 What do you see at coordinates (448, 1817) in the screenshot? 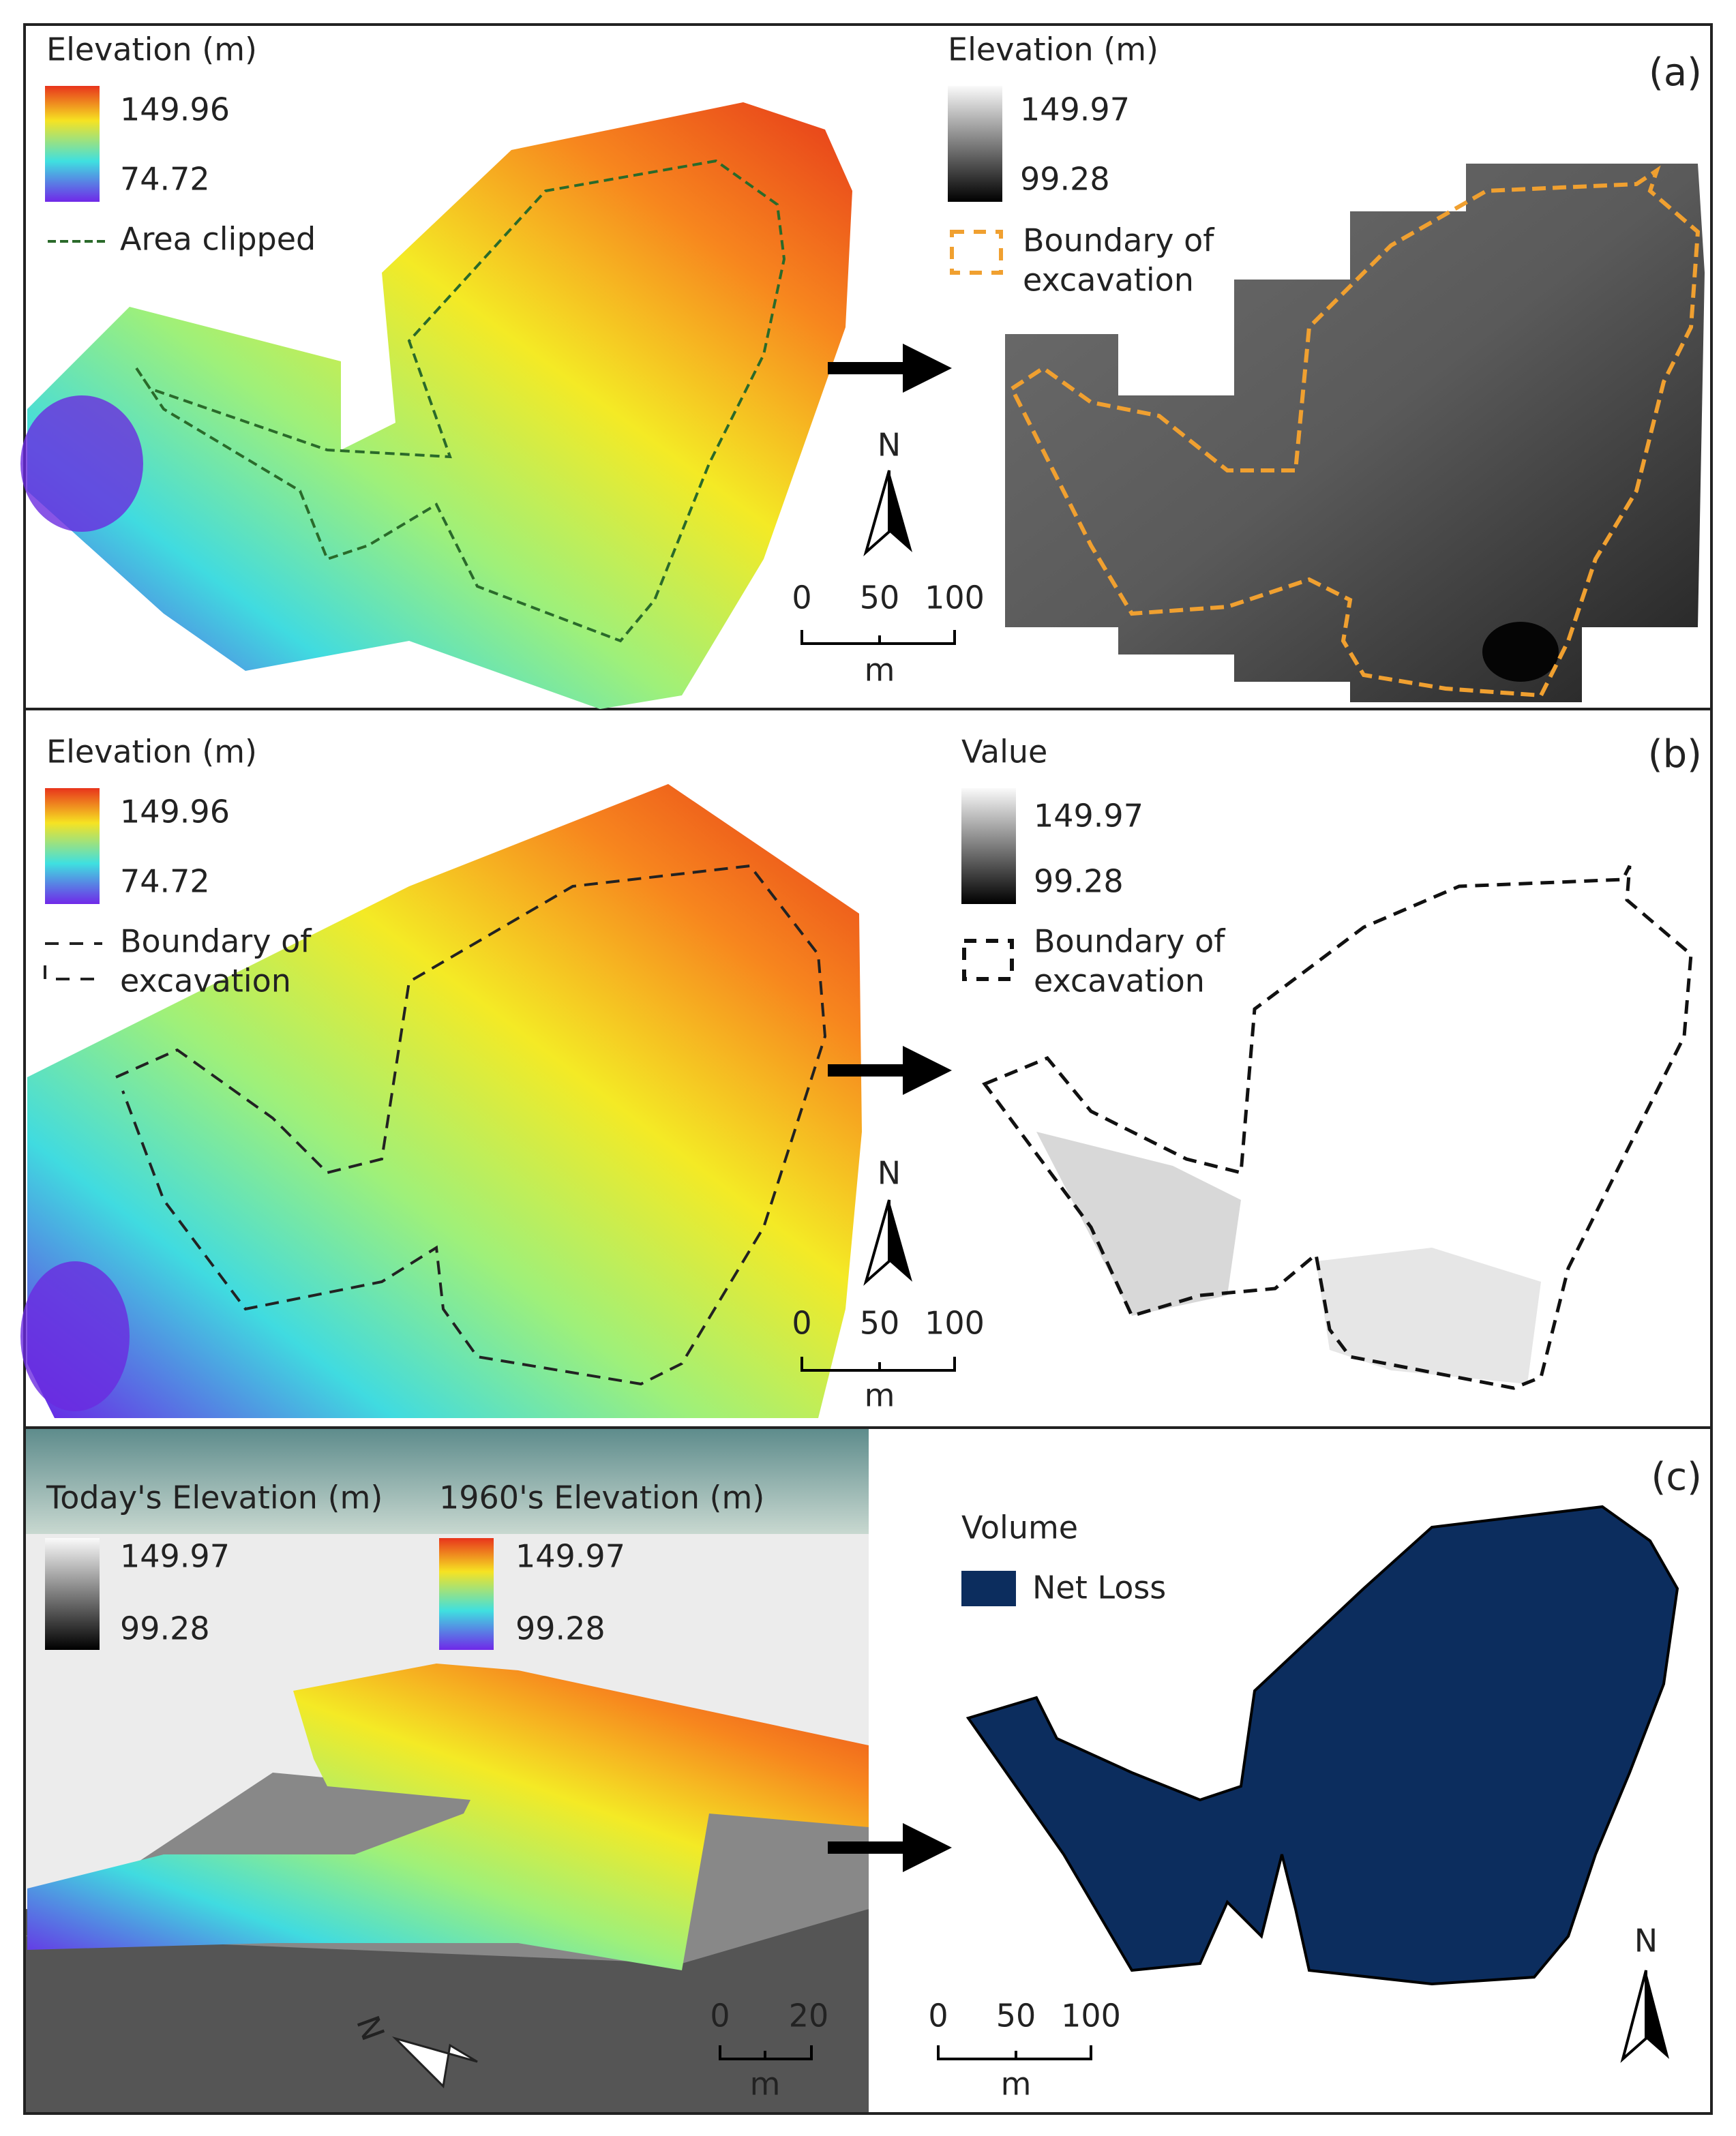
I see `1960-surface` at bounding box center [448, 1817].